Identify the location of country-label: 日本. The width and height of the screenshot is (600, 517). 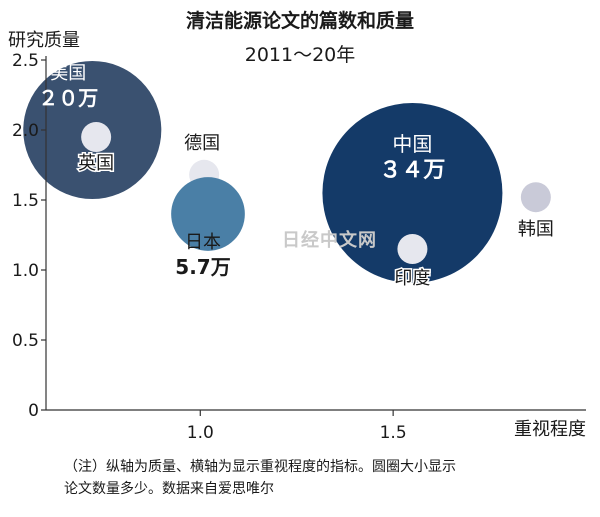
(203, 242).